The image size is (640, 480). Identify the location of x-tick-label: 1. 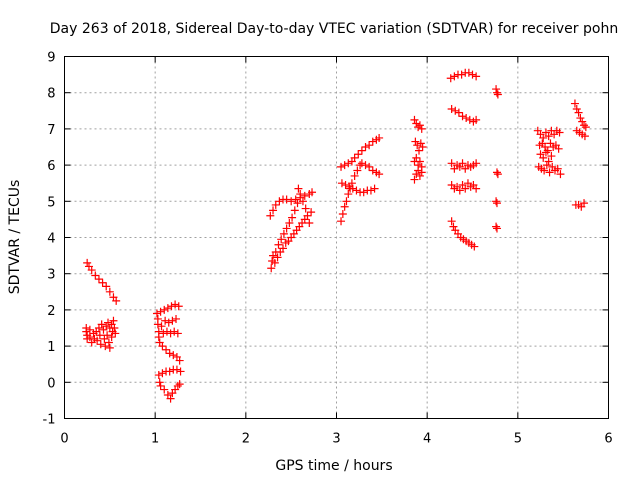
(155, 439).